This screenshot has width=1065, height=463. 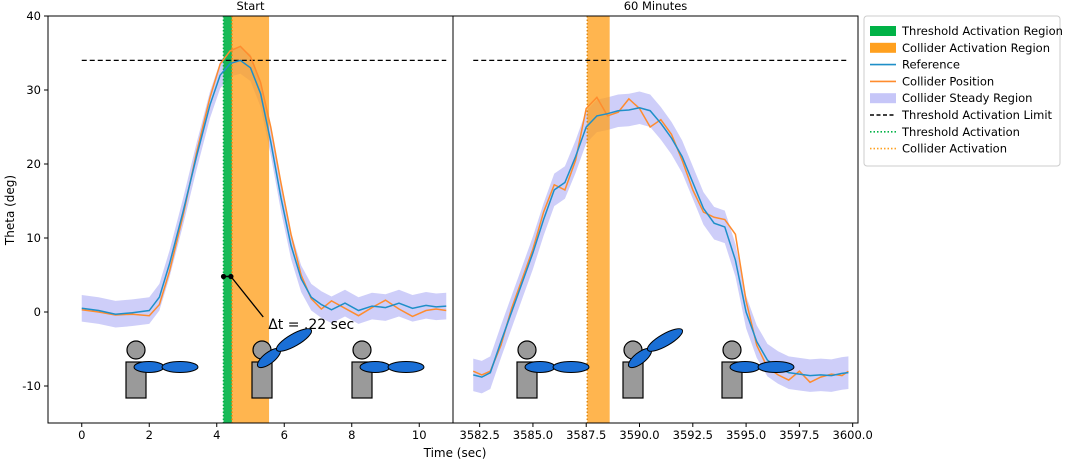 I want to click on panel-title: Start, so click(x=250, y=6).